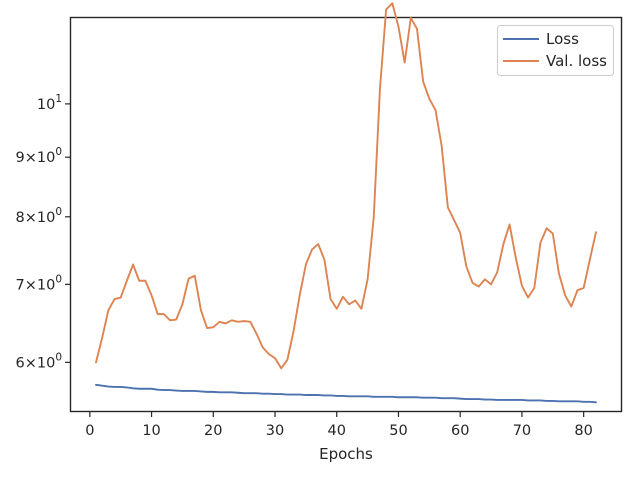  What do you see at coordinates (19, 285) in the screenshot?
I see `y-tick-mantissa: 7` at bounding box center [19, 285].